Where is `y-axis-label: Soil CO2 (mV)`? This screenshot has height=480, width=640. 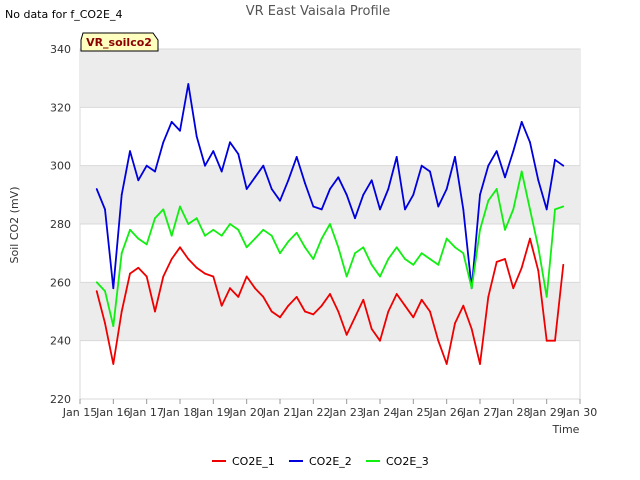
y-axis-label: Soil CO2 (mV) is located at coordinates (14, 225).